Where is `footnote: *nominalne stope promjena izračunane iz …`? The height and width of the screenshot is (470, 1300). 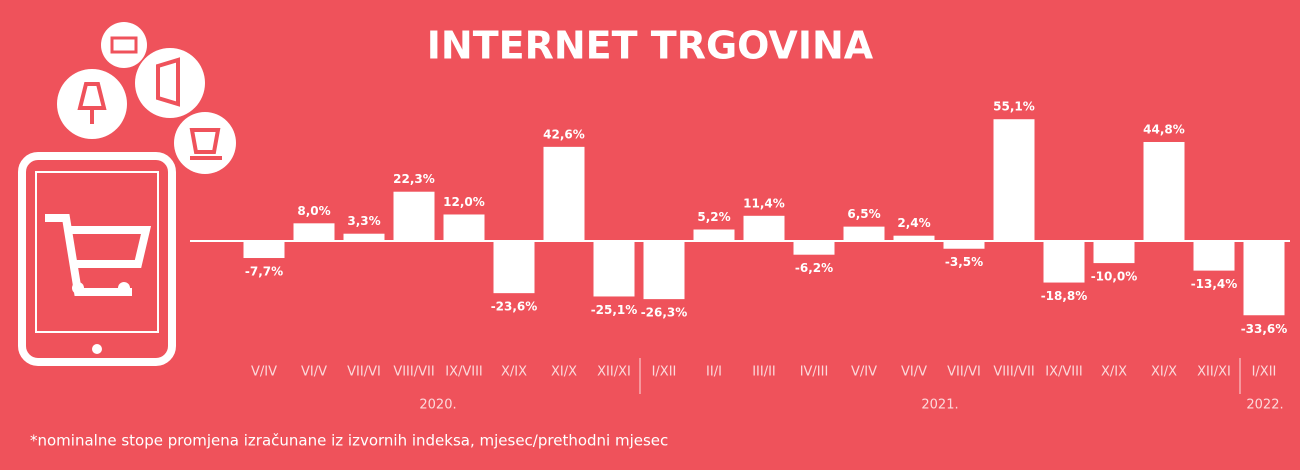 footnote: *nominalne stope promjena izračunane iz … is located at coordinates (349, 441).